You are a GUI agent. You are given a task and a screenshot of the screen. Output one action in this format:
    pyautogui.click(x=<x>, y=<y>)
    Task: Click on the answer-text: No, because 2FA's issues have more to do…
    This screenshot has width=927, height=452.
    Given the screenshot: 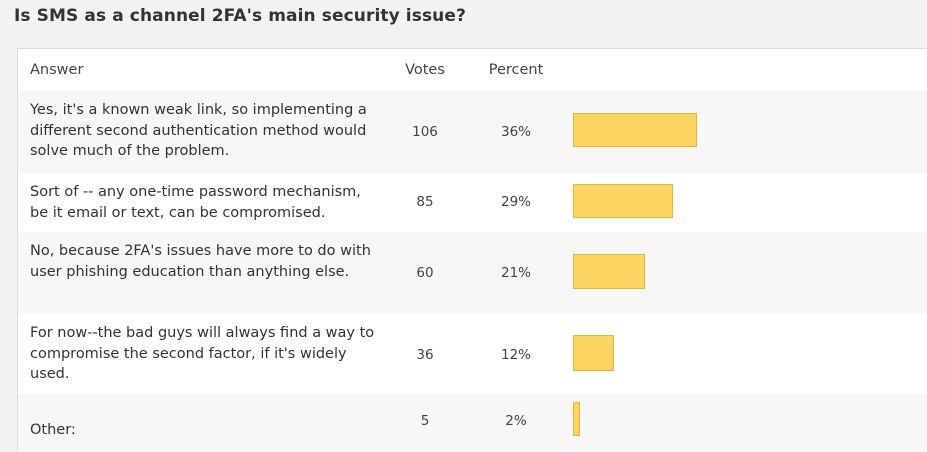 What is the action you would take?
    pyautogui.click(x=200, y=261)
    